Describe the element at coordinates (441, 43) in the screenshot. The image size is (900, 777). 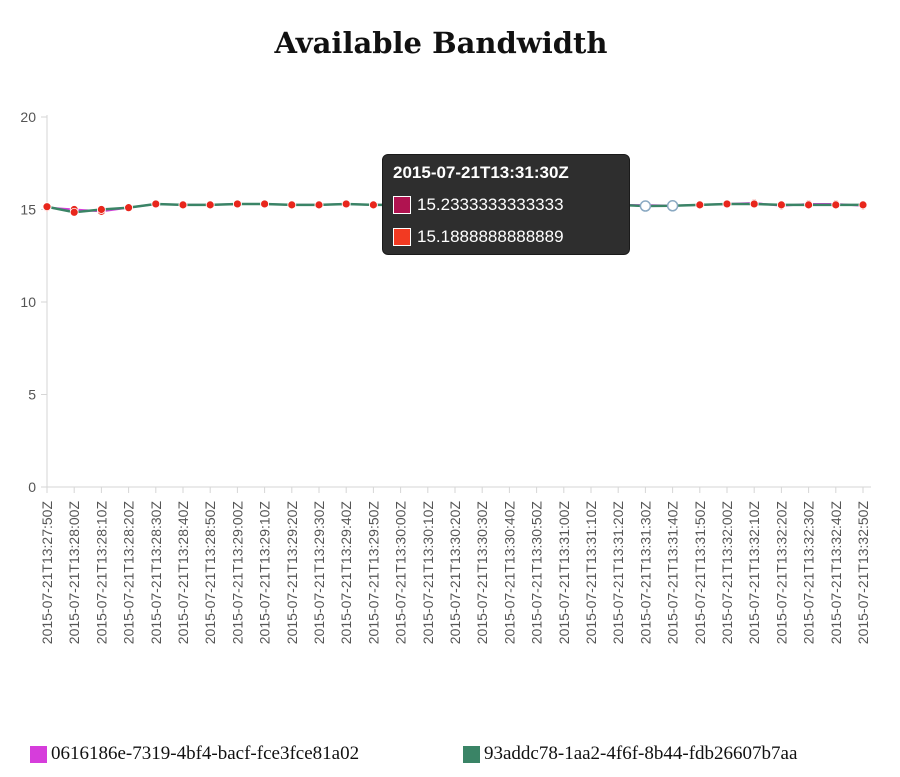
I see `chart-title: Available Bandwidth` at that location.